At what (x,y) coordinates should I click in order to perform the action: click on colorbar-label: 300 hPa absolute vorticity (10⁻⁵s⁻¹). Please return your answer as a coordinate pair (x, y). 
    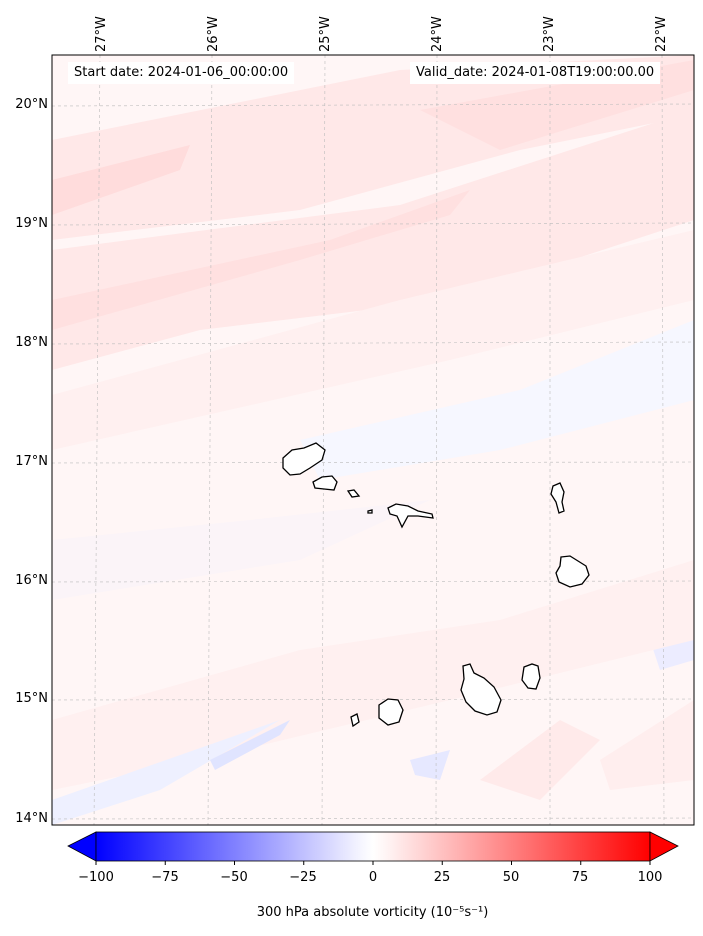
    Looking at the image, I should click on (372, 912).